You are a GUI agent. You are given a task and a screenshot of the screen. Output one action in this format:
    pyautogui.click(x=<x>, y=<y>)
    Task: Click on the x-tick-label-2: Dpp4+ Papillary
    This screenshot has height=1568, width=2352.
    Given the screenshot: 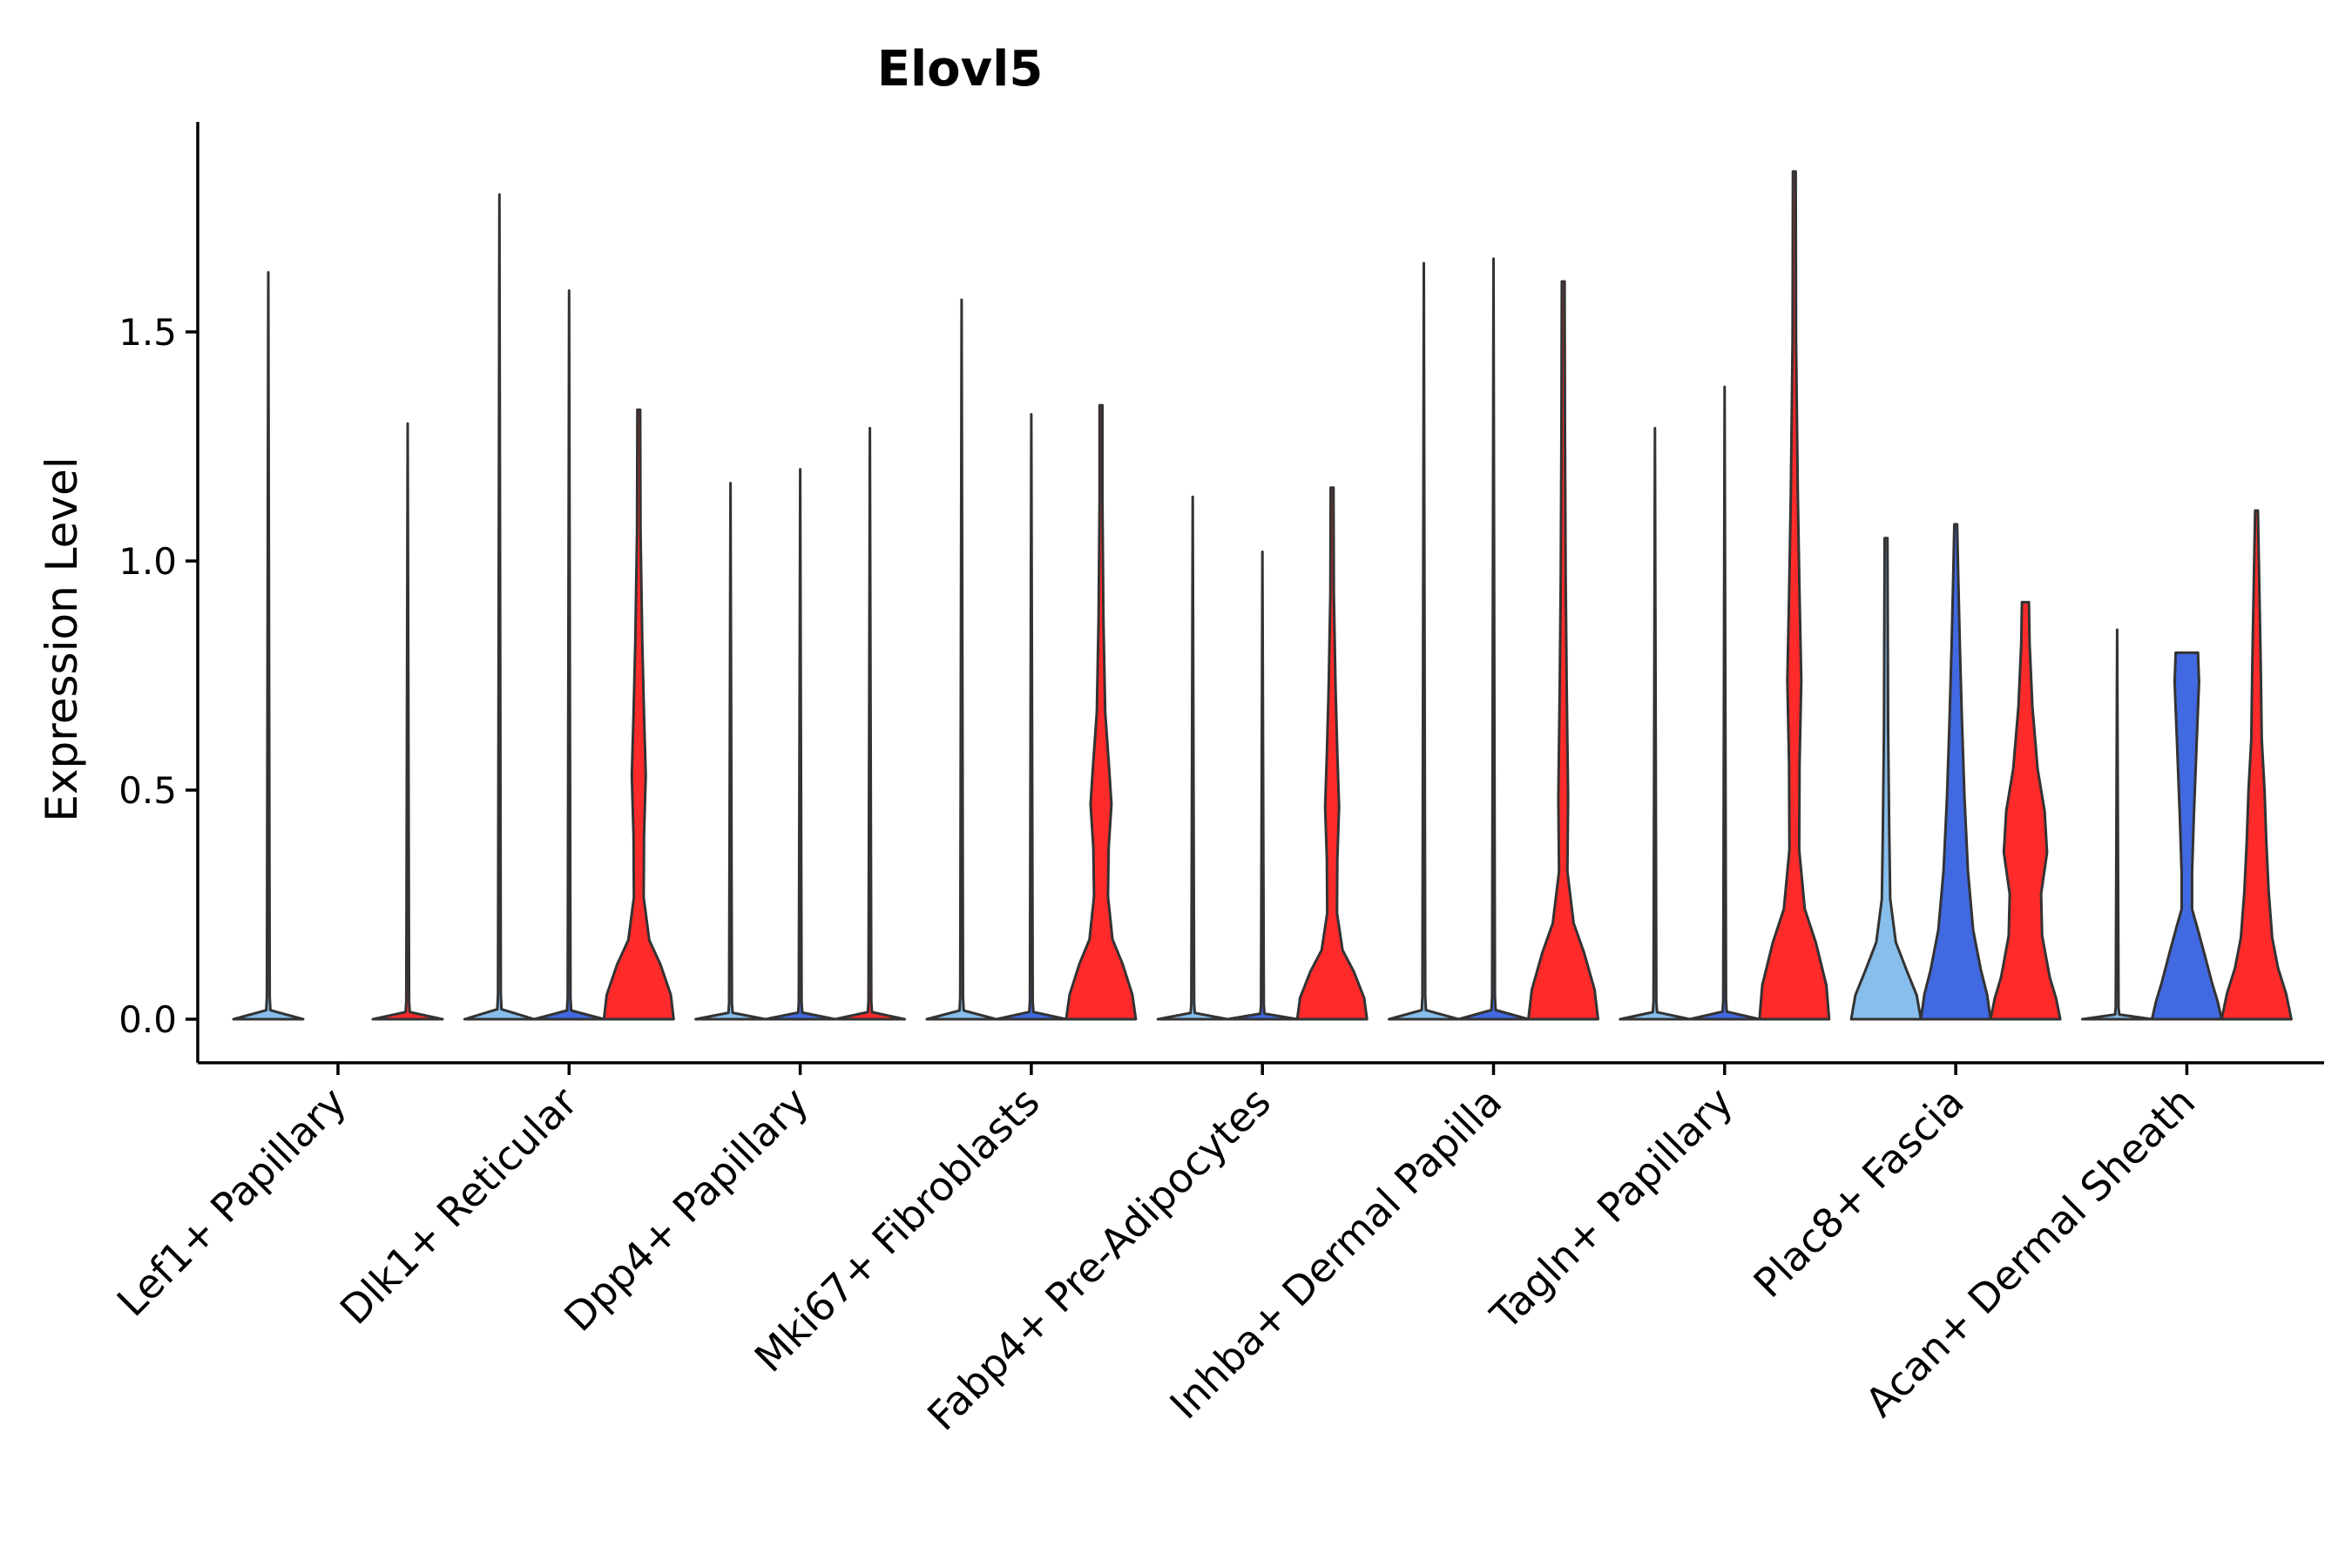 What is the action you would take?
    pyautogui.click(x=686, y=1209)
    